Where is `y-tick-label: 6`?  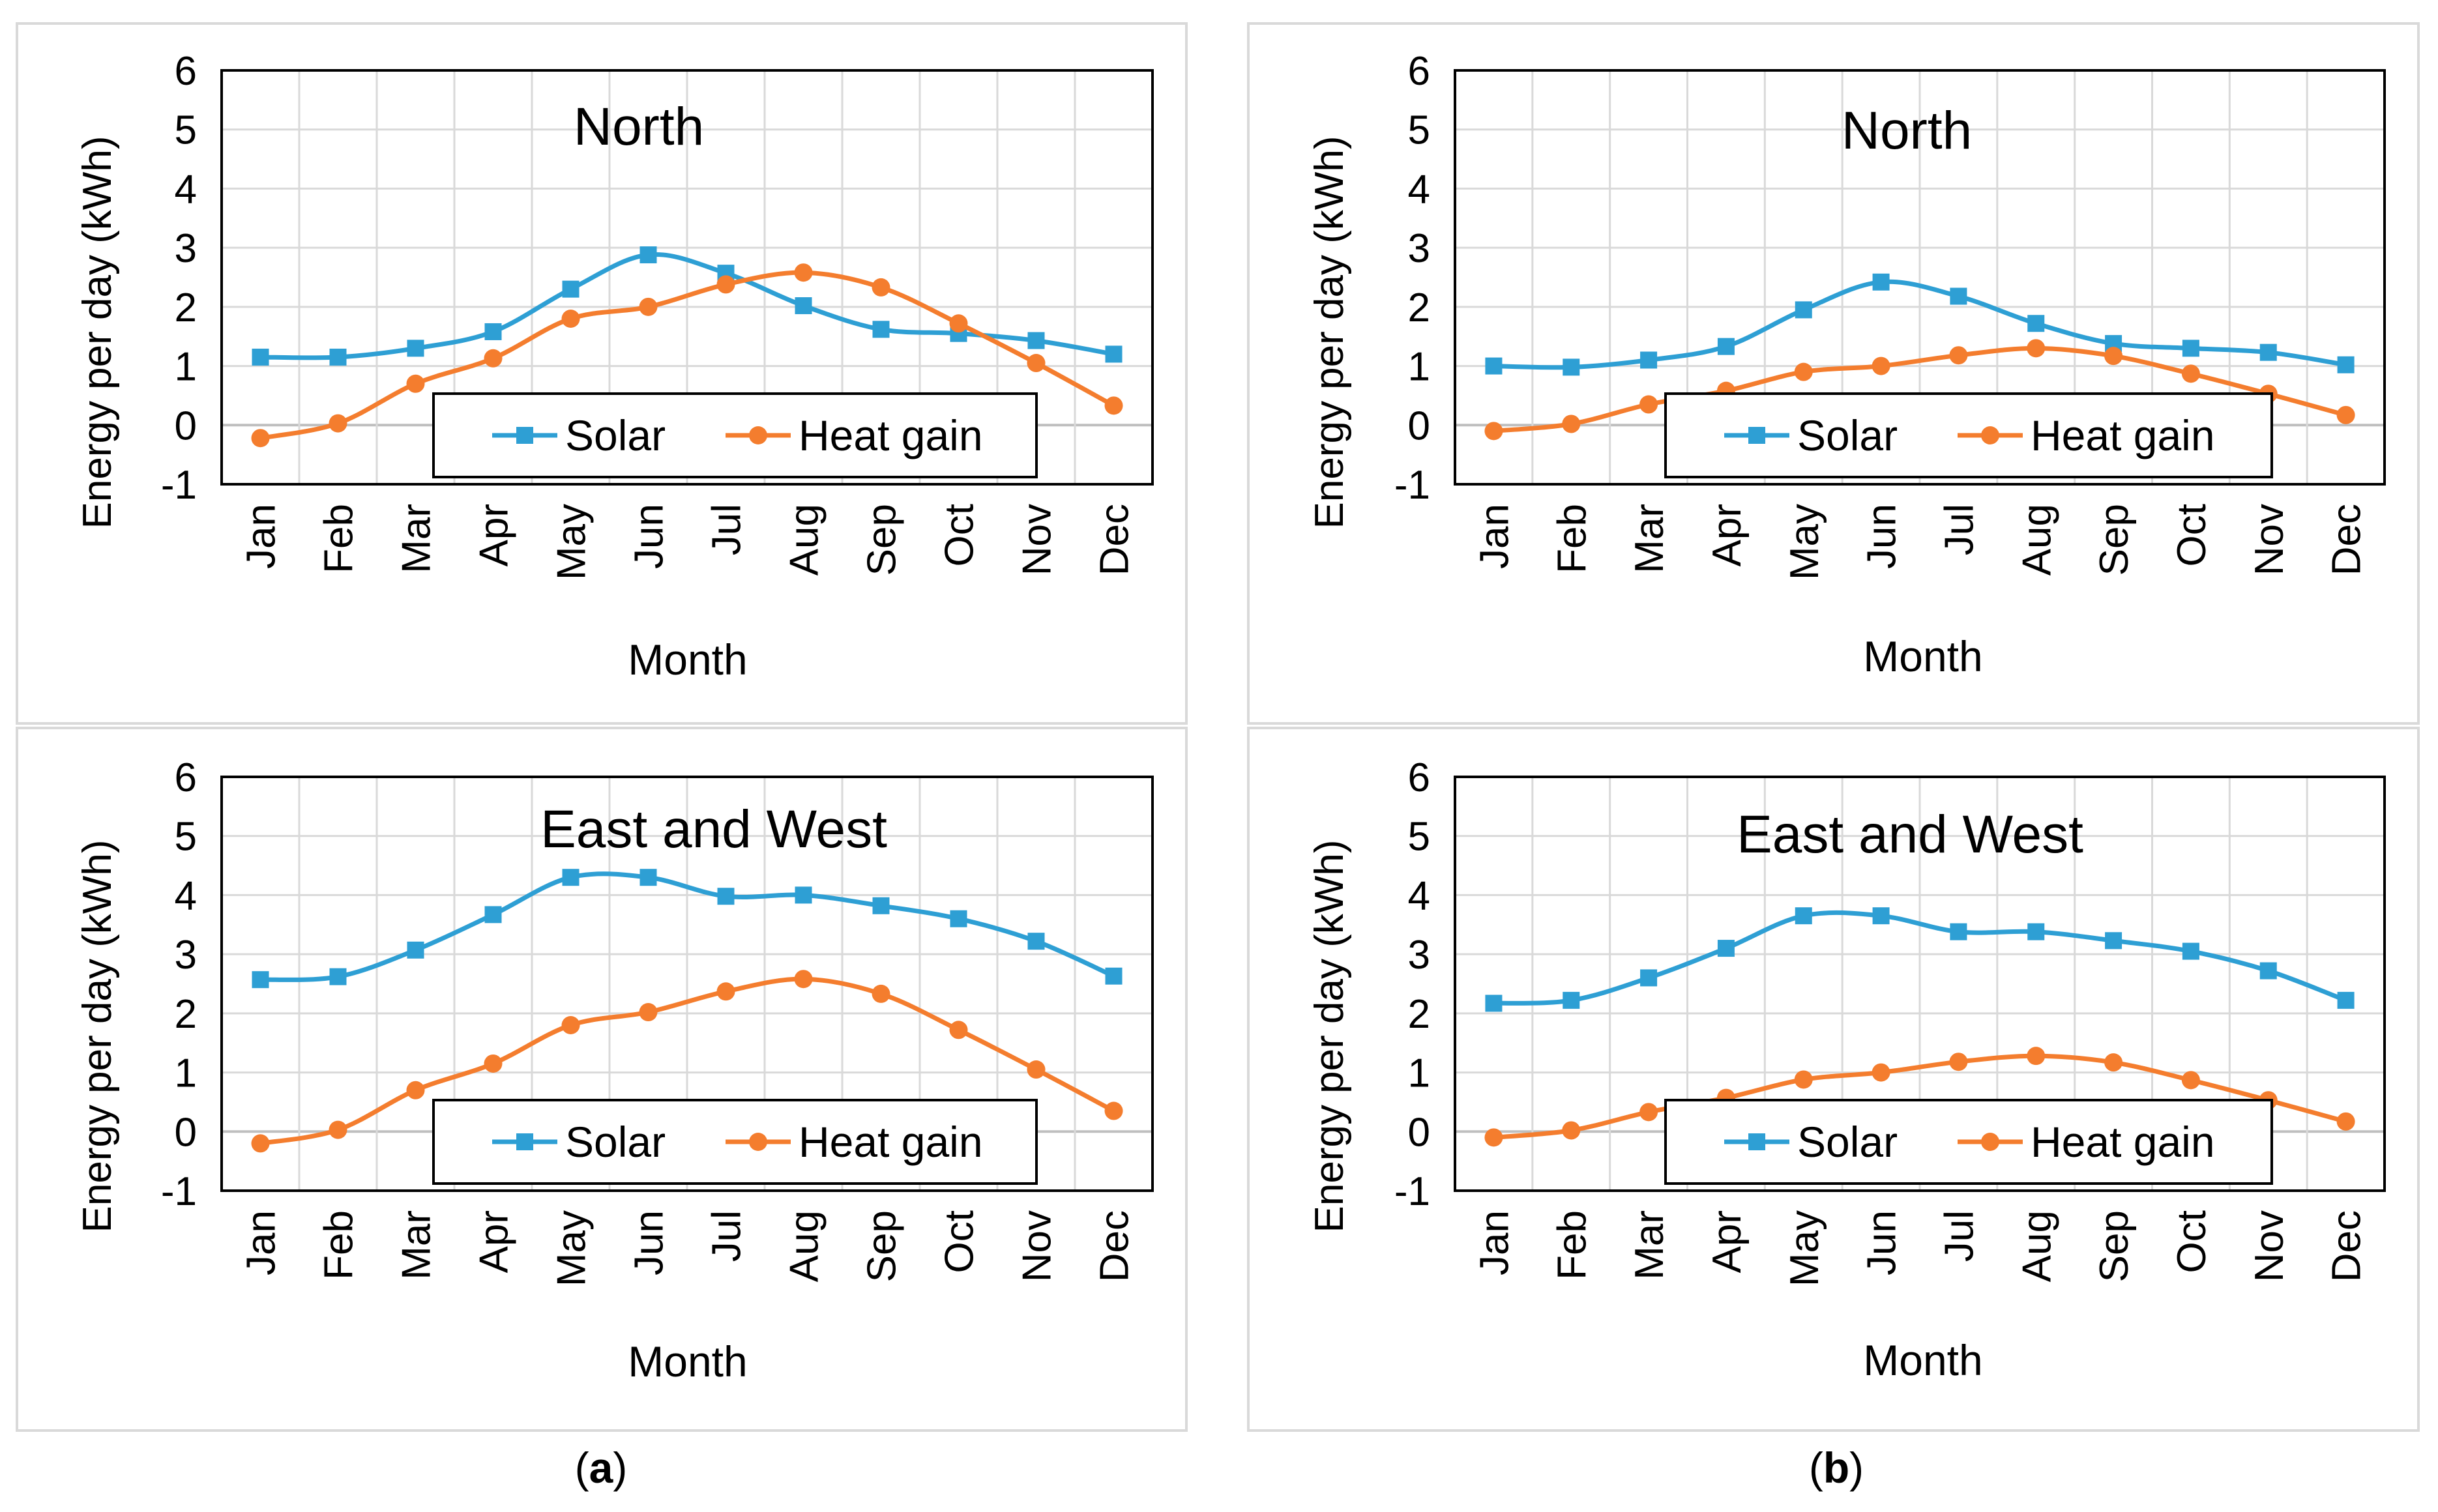
y-tick-label: 6 is located at coordinates (186, 777).